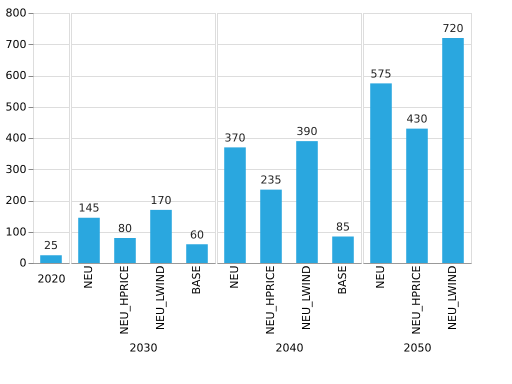 This screenshot has width=512, height=384. I want to click on data-label: 145, so click(89, 208).